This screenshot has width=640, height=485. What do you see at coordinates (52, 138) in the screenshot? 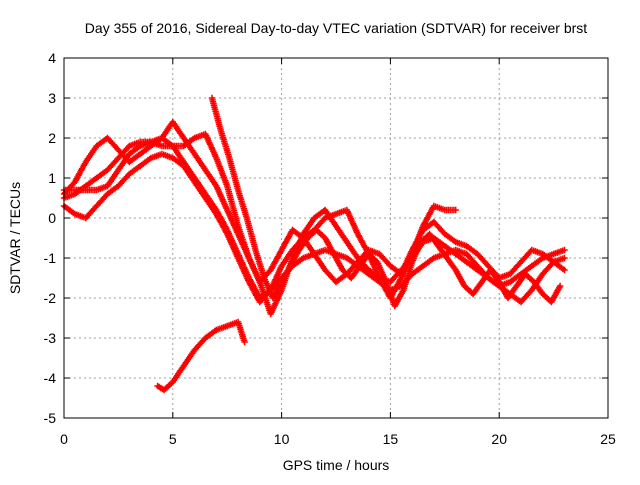
I see `y-tick-label: 2` at bounding box center [52, 138].